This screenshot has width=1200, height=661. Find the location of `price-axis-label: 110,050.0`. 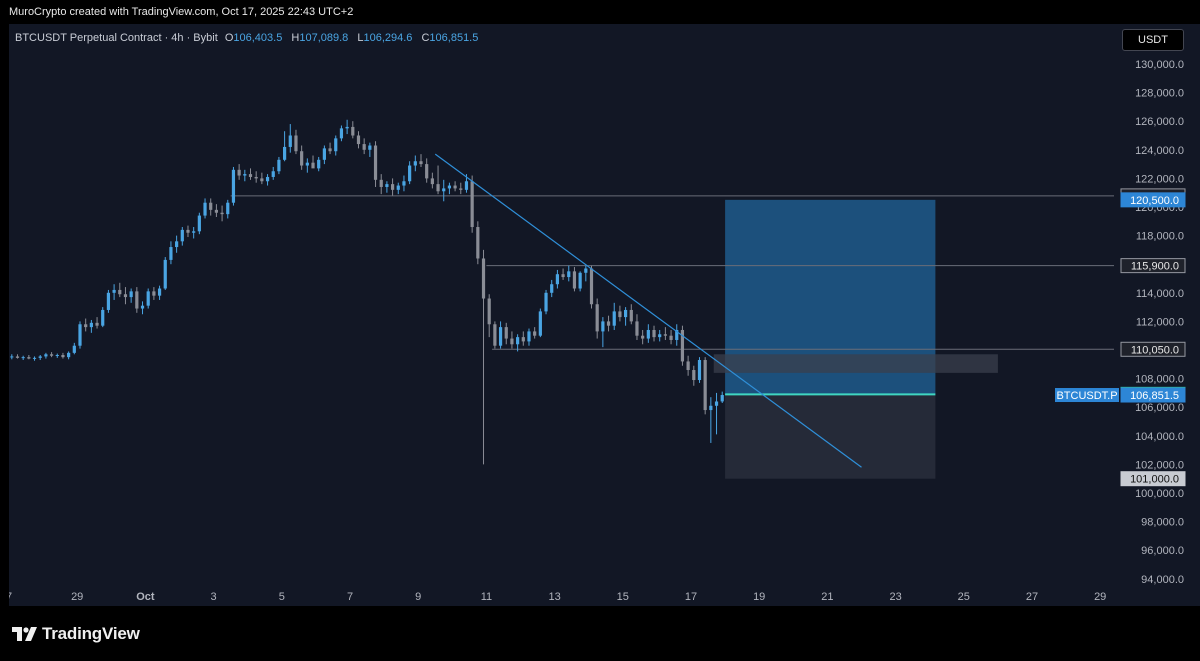

price-axis-label: 110,050.0 is located at coordinates (1155, 350).